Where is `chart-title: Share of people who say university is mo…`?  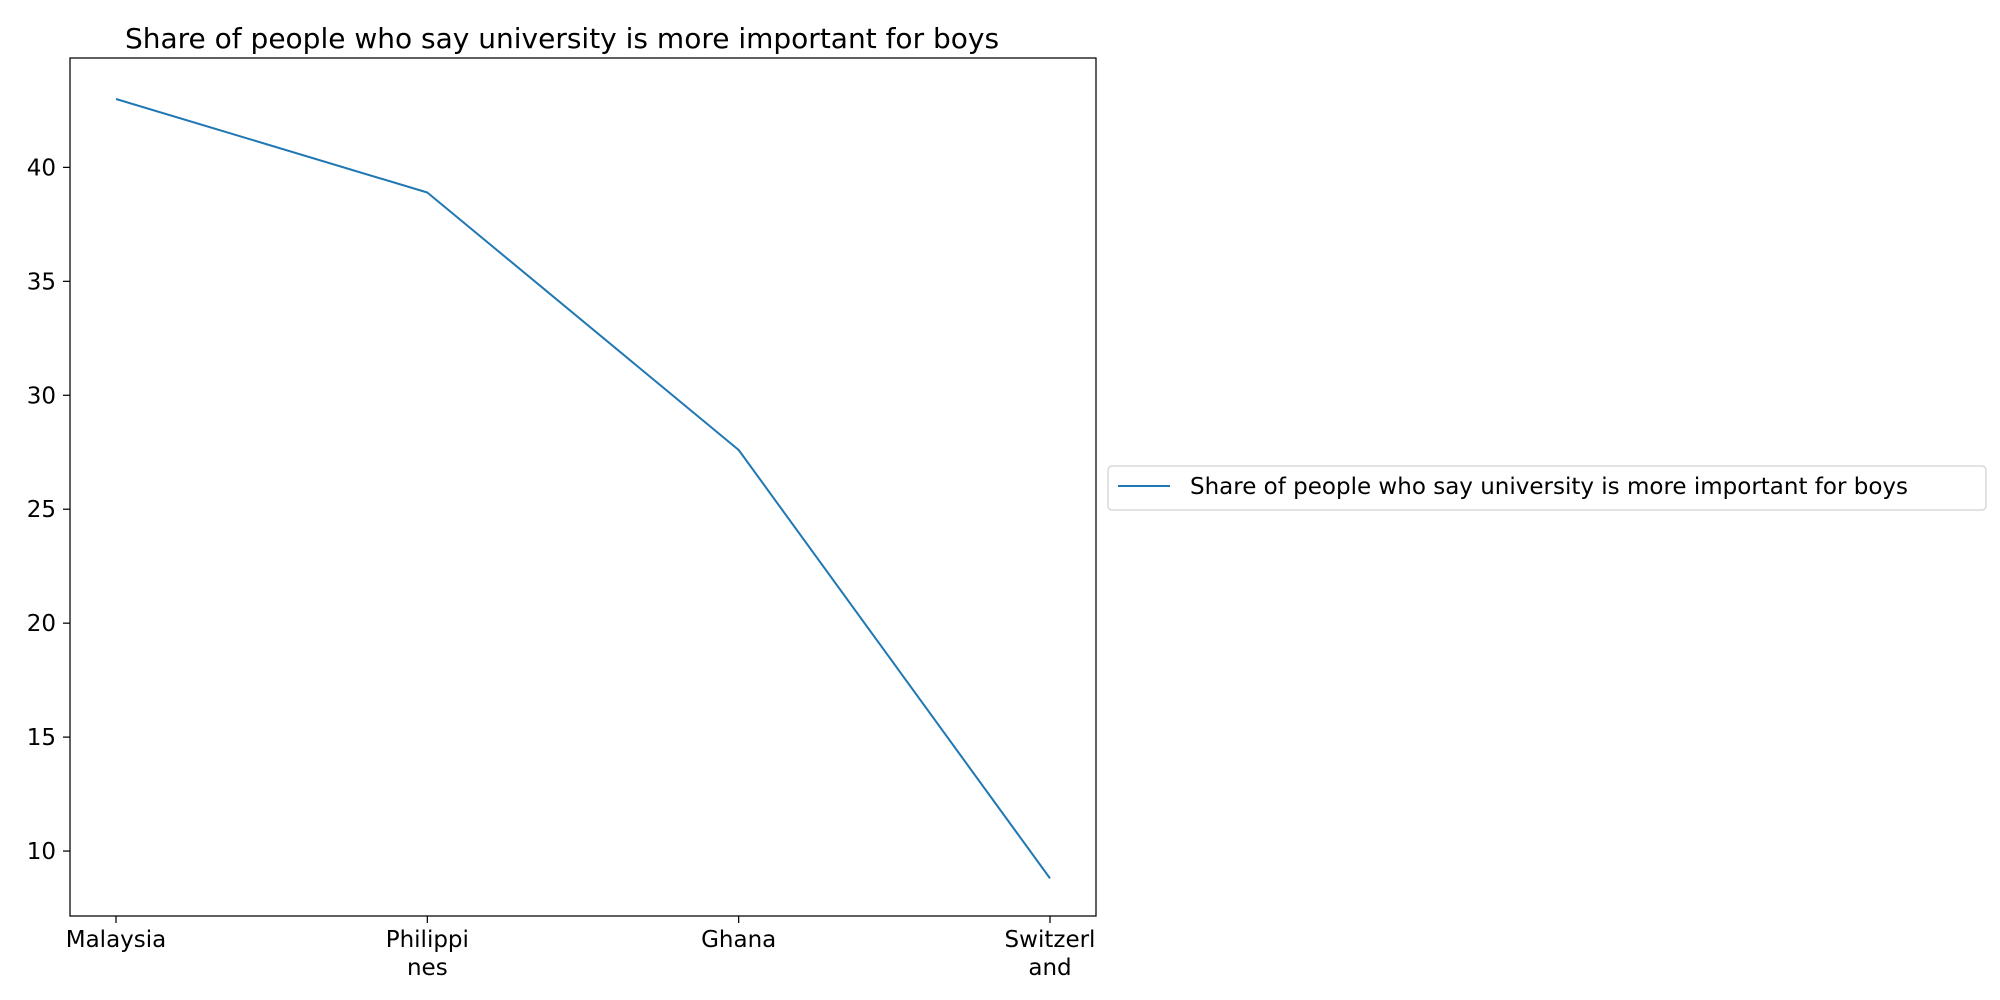
chart-title: Share of people who say university is mo… is located at coordinates (562, 38).